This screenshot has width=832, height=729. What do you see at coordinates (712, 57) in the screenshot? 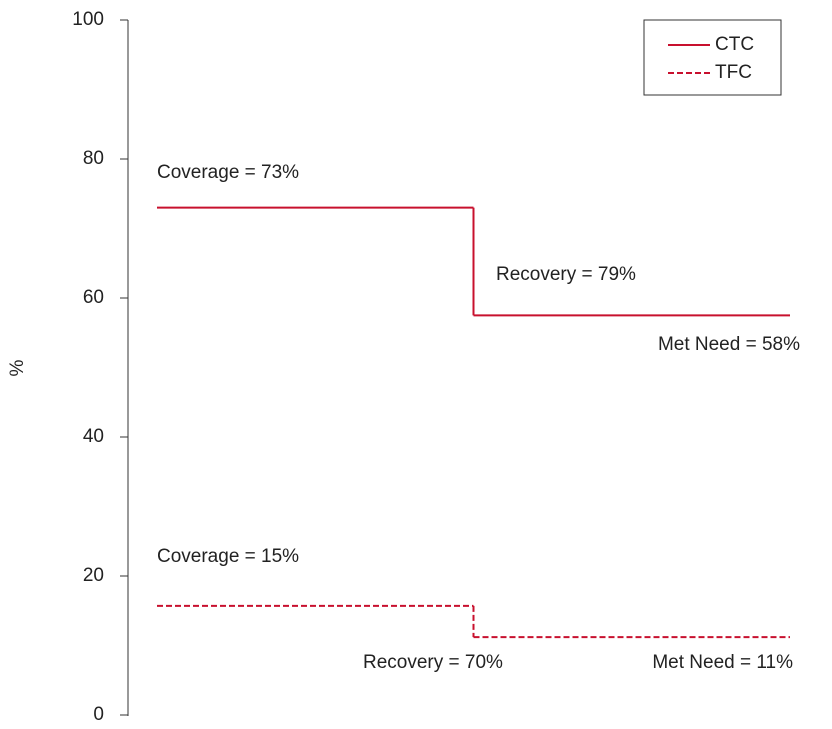
I see `legend-box` at bounding box center [712, 57].